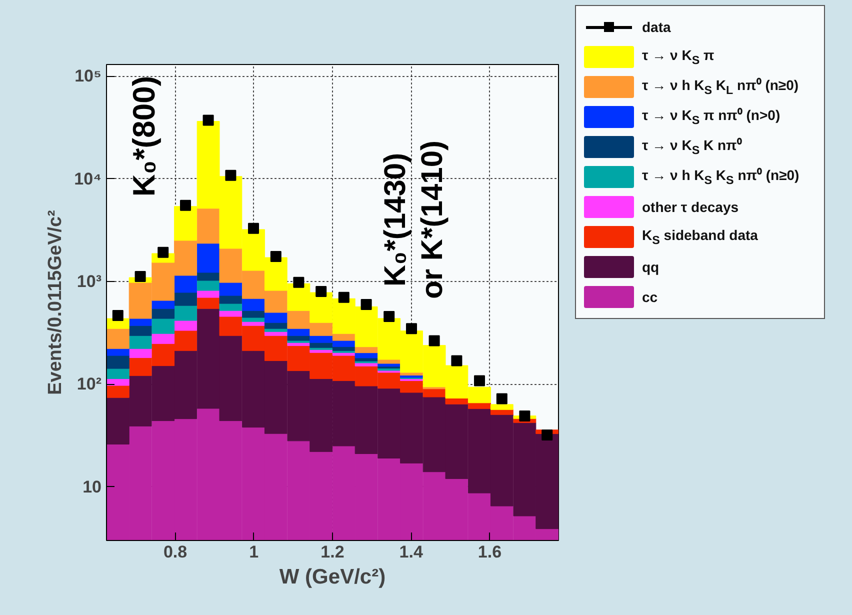 The width and height of the screenshot is (852, 615). What do you see at coordinates (720, 87) in the screenshot?
I see `legend-label: τ → ν h K$_{S}$ K$_{L}$ nπ⁰ (n≥0)` at bounding box center [720, 87].